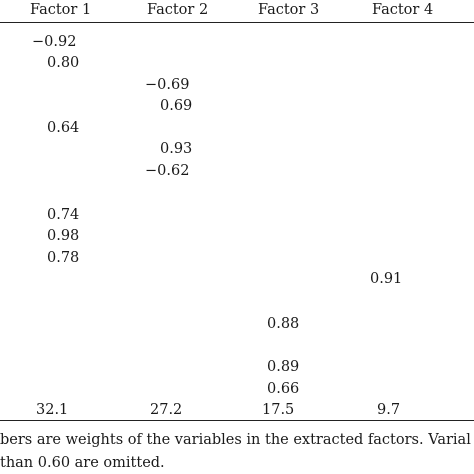 This screenshot has height=474, width=474. I want to click on cell-r4-factor-2: 0.69, so click(176, 106).